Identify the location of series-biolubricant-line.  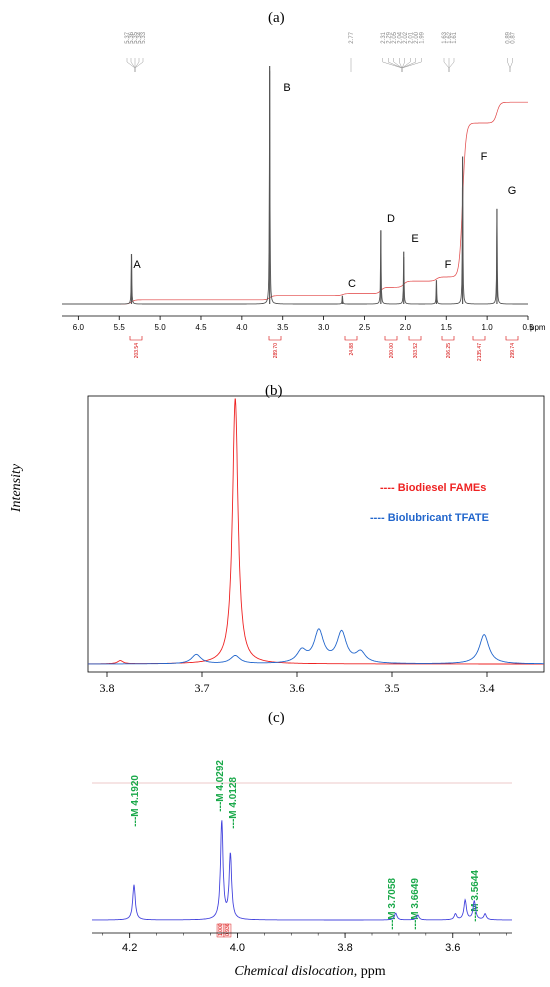
(316, 646).